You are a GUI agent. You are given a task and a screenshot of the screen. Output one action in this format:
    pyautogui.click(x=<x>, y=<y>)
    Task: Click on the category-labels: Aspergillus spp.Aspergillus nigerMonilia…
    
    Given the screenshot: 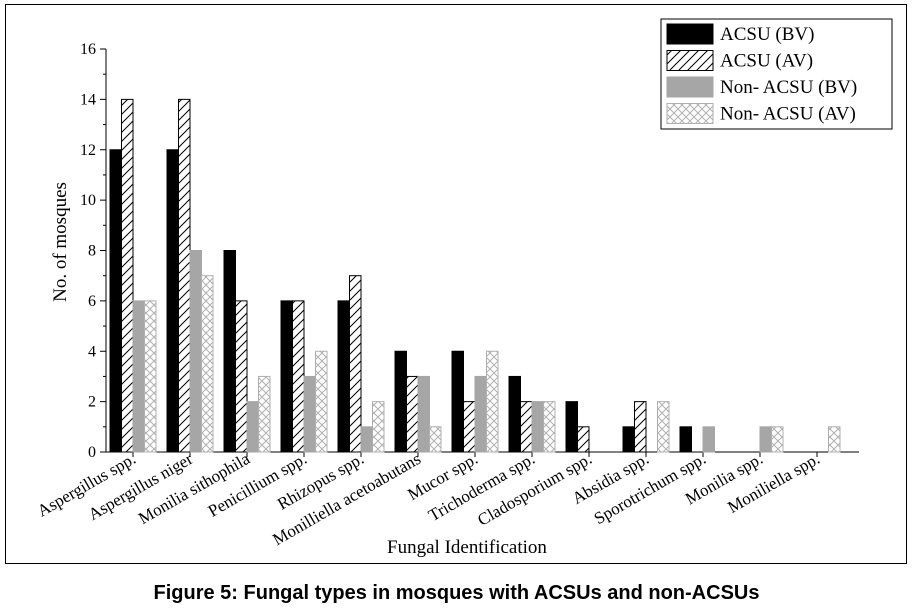 What is the action you would take?
    pyautogui.click(x=428, y=499)
    